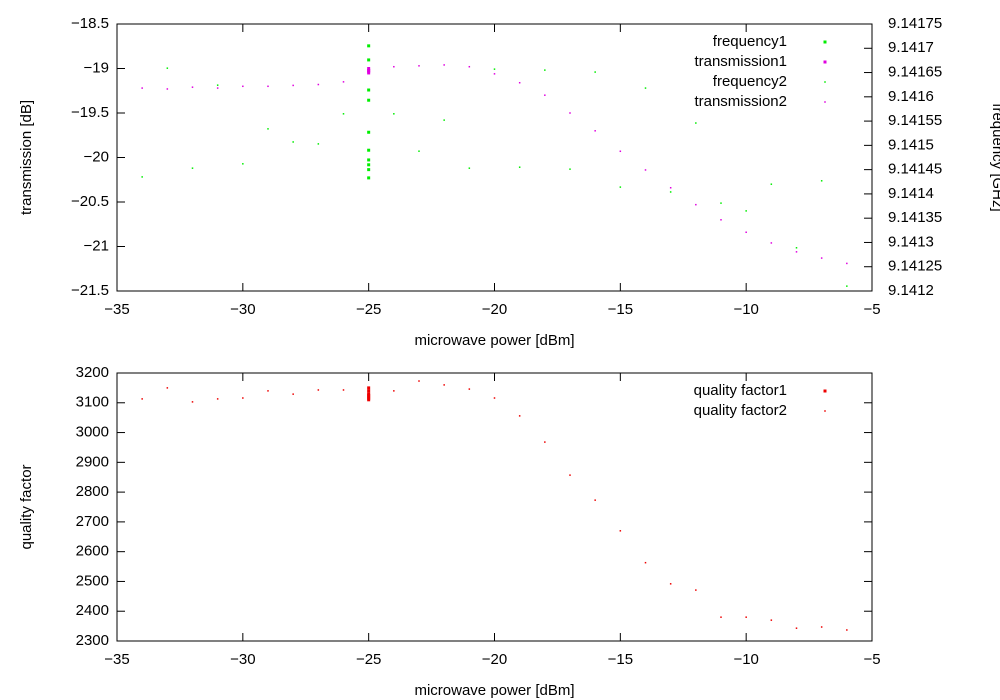  I want to click on legend-label: quality factor2, so click(740, 410).